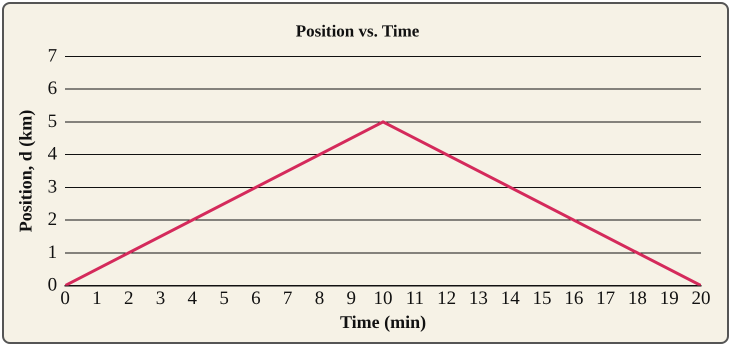  I want to click on y-tick-label: 6, so click(53, 89).